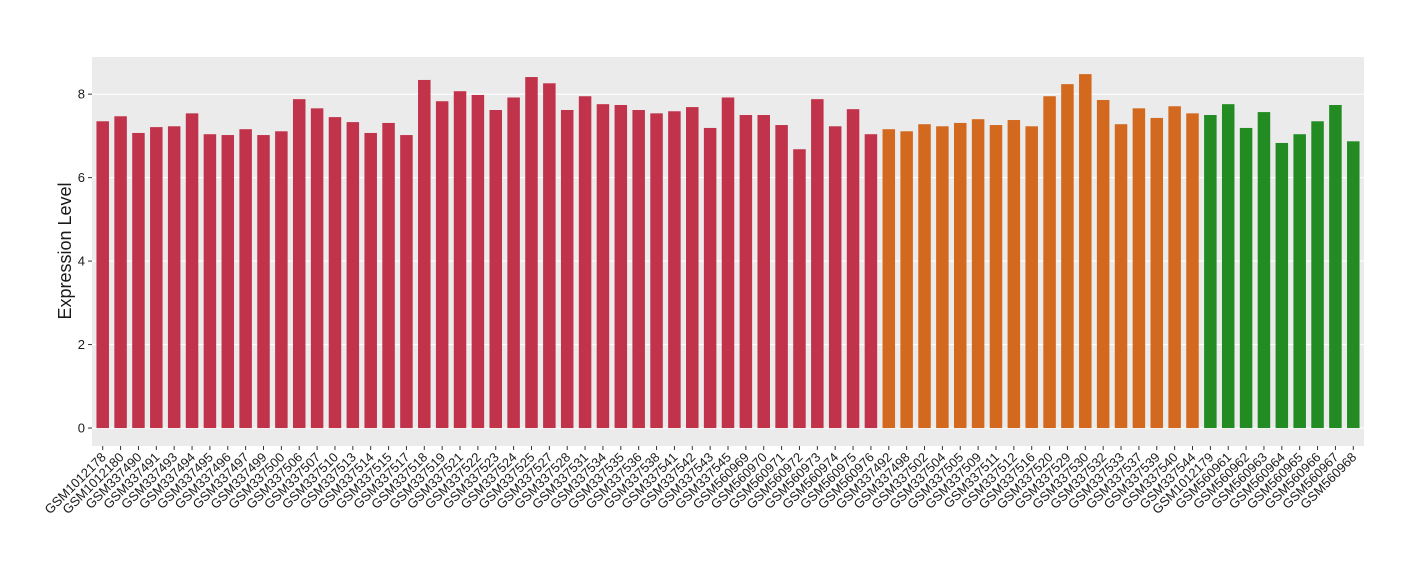  I want to click on y-tick-label: 0, so click(81, 428).